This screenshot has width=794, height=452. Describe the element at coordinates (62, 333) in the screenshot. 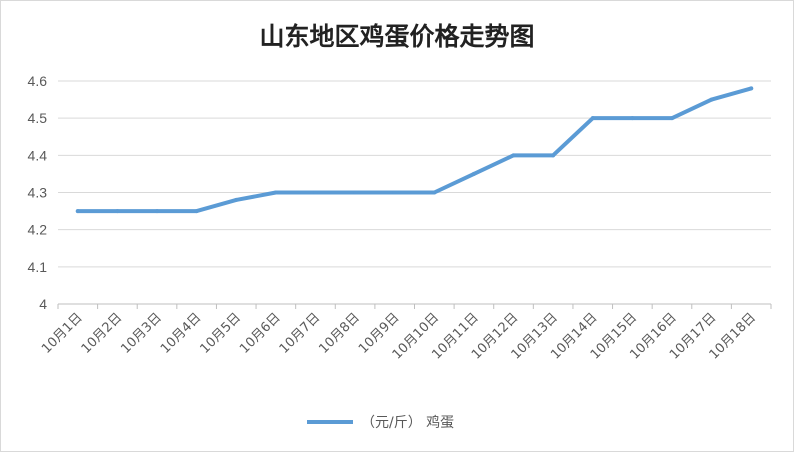

I see `x-tick-label: 10月1日` at that location.